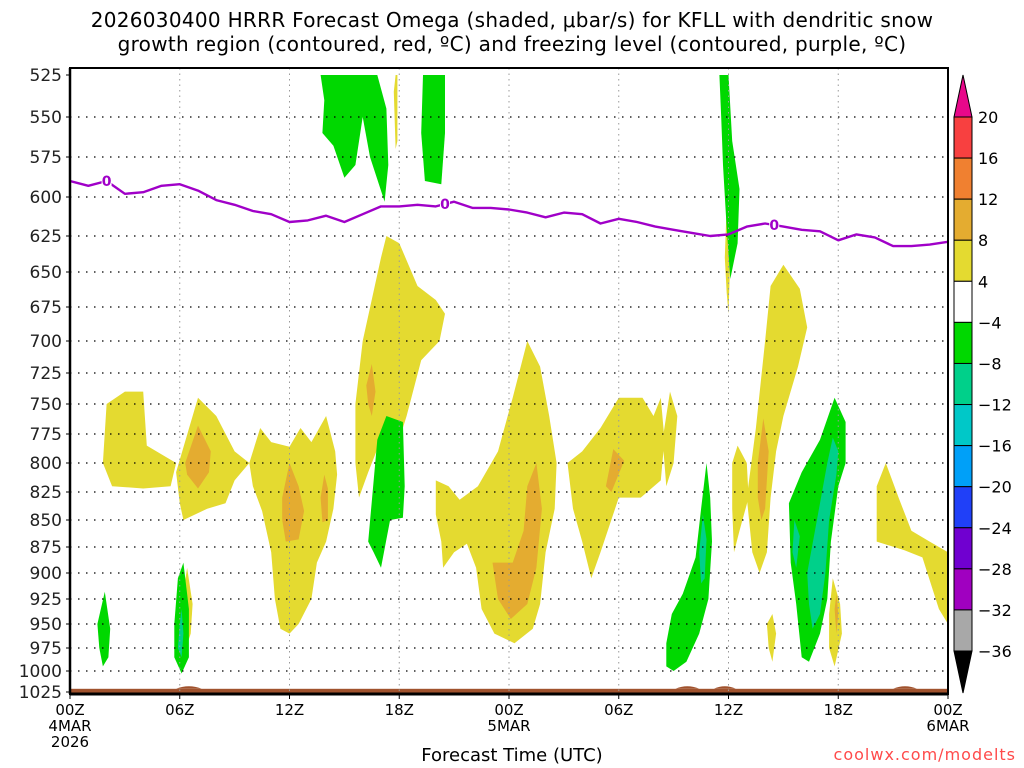 The image size is (1024, 768). What do you see at coordinates (70, 742) in the screenshot?
I see `x-tick-sublabel: 2026` at bounding box center [70, 742].